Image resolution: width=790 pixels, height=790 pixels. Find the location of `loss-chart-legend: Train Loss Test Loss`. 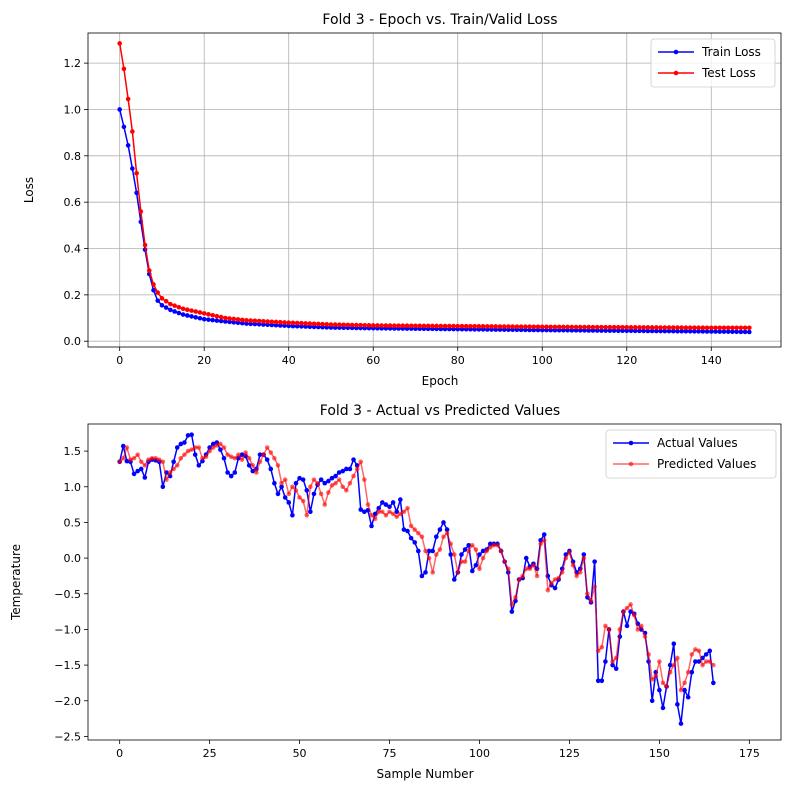

loss-chart-legend: Train Loss Test Loss is located at coordinates (713, 63).